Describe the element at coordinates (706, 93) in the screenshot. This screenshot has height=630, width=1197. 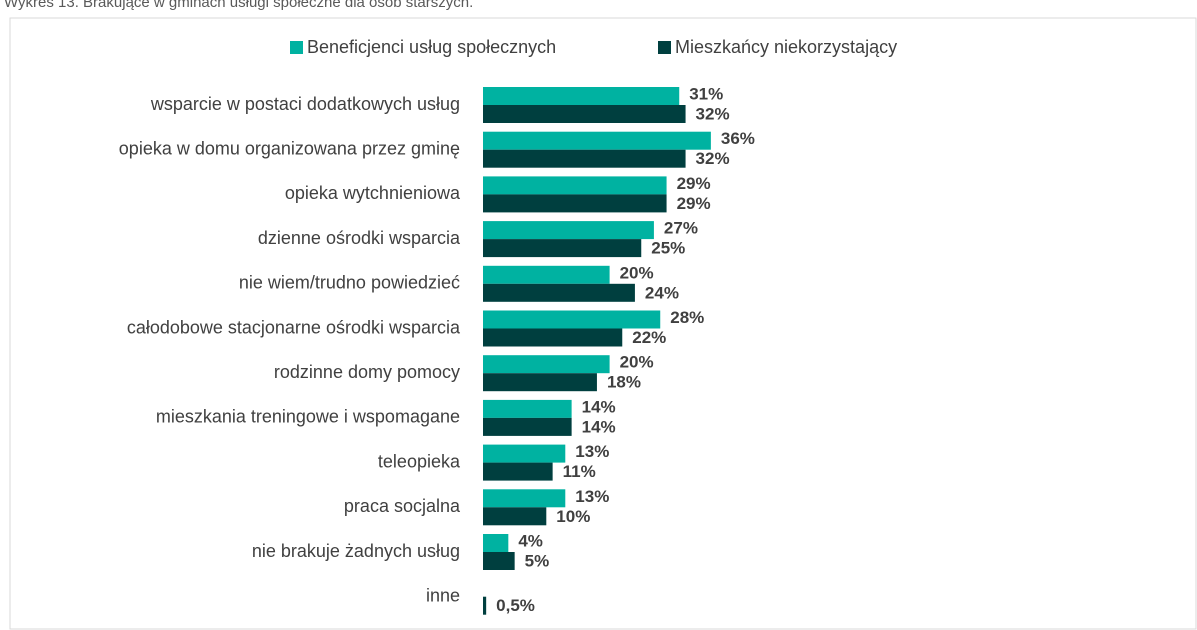
I see `value-label: 31%` at that location.